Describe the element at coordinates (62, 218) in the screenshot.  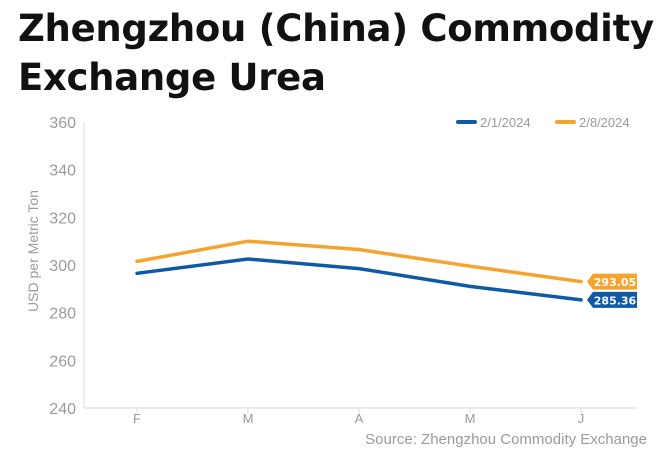
I see `y-tick-label: 320` at that location.